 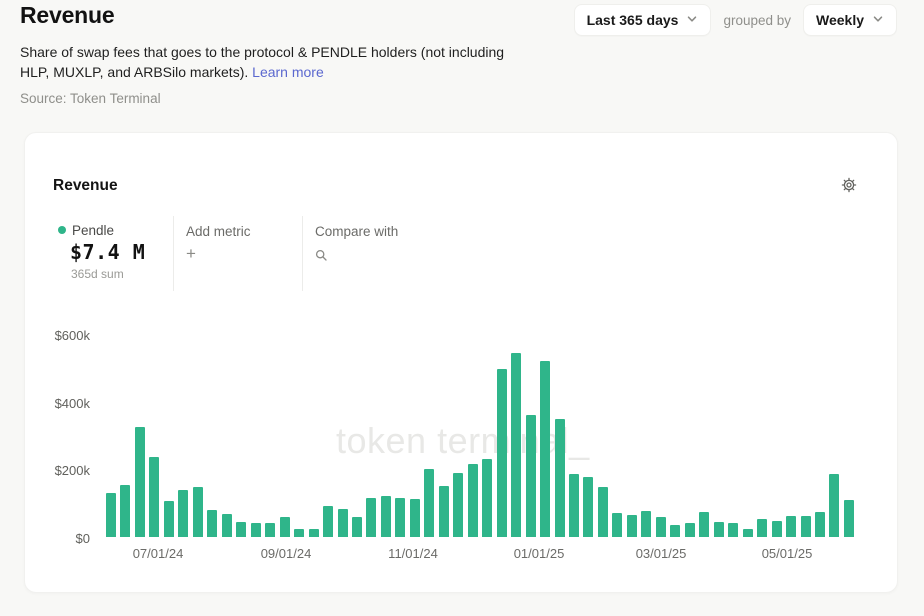 I want to click on search-icon, so click(x=321, y=258).